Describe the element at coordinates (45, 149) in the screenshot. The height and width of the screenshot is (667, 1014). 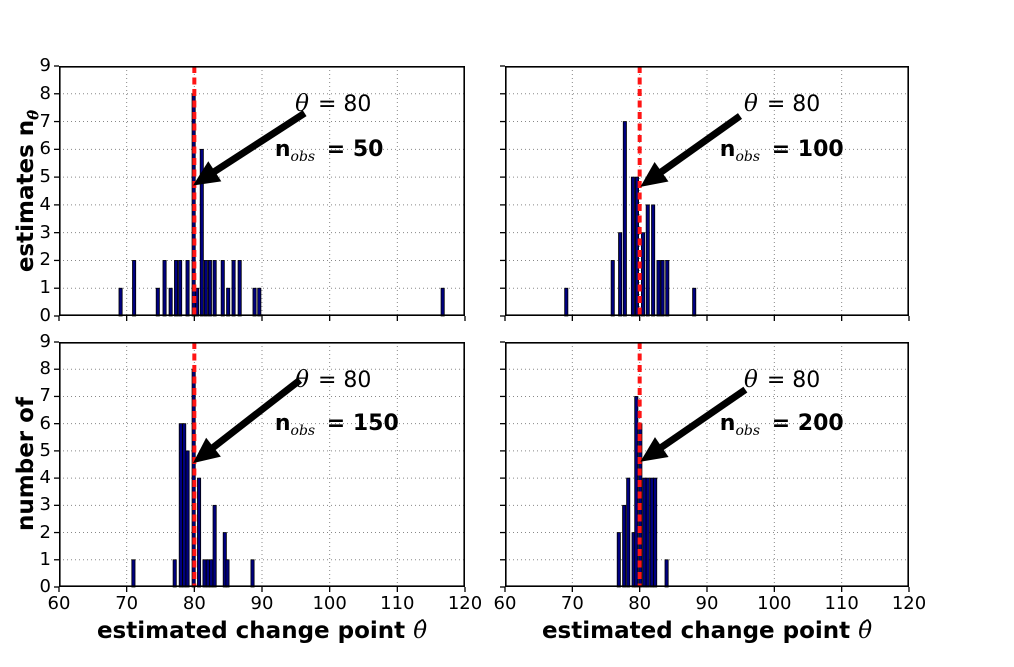
I see `y-tick-label: 6` at that location.